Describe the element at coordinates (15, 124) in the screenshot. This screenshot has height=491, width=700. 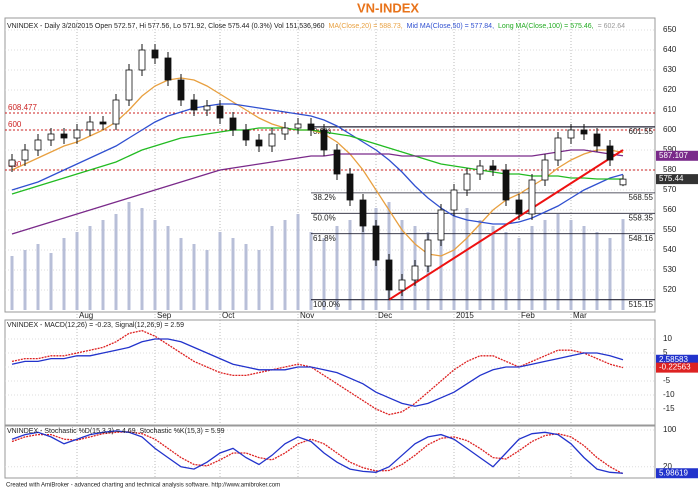
I see `ref-label: 600` at that location.